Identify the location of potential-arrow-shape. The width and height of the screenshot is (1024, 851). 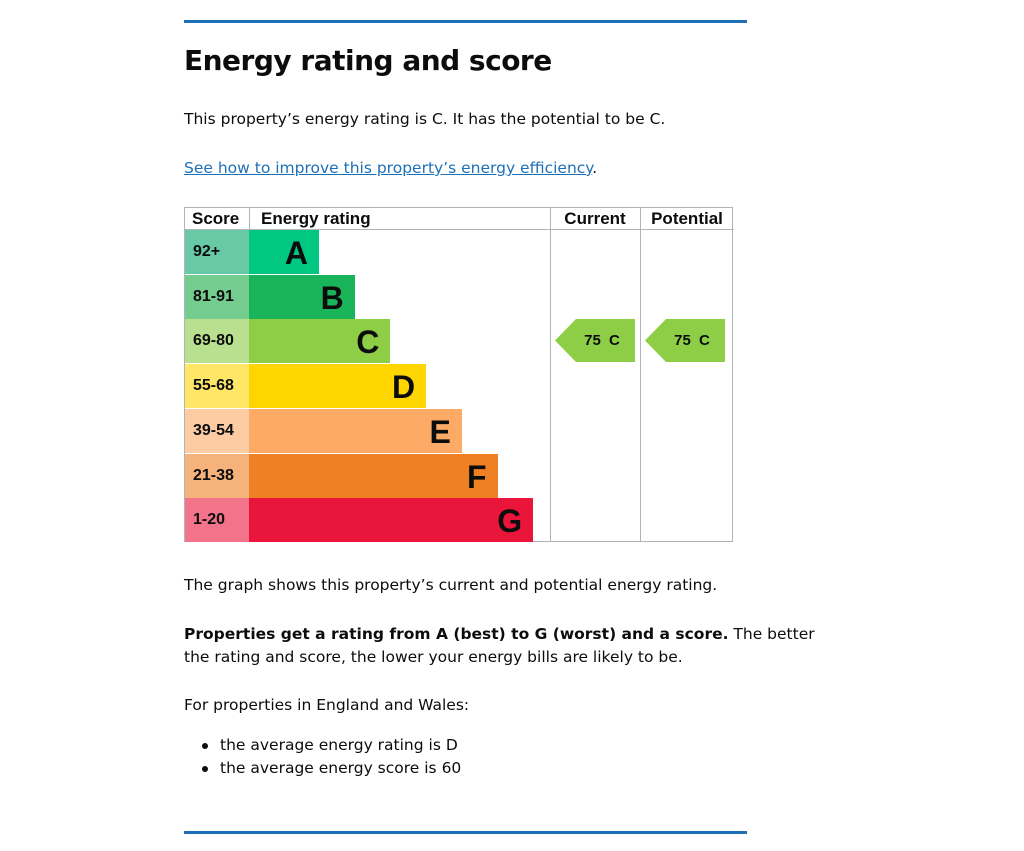
(685, 341).